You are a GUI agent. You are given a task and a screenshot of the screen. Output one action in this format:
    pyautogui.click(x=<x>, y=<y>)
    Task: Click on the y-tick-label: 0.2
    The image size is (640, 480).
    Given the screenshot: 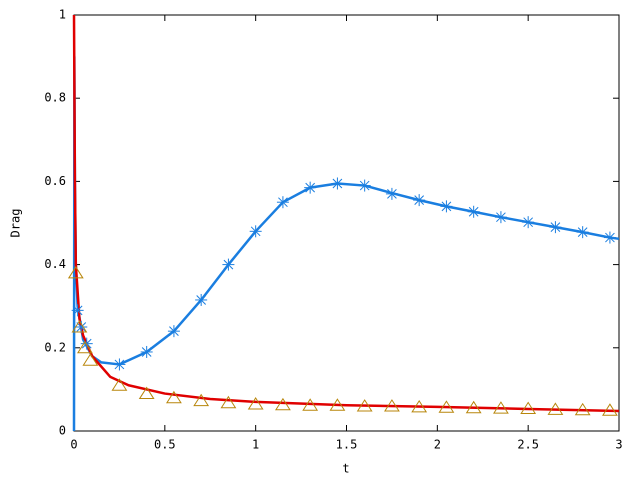 What is the action you would take?
    pyautogui.click(x=55, y=347)
    